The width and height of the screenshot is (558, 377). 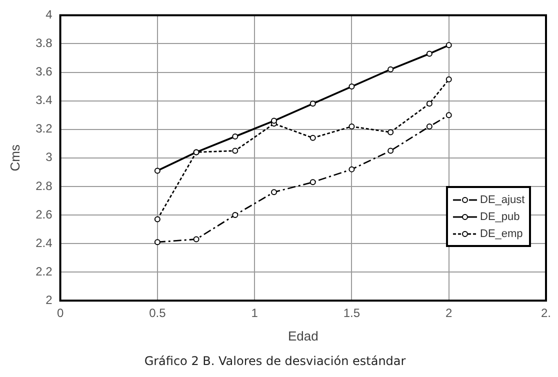 I want to click on y-tick-label: 2, so click(x=49, y=299).